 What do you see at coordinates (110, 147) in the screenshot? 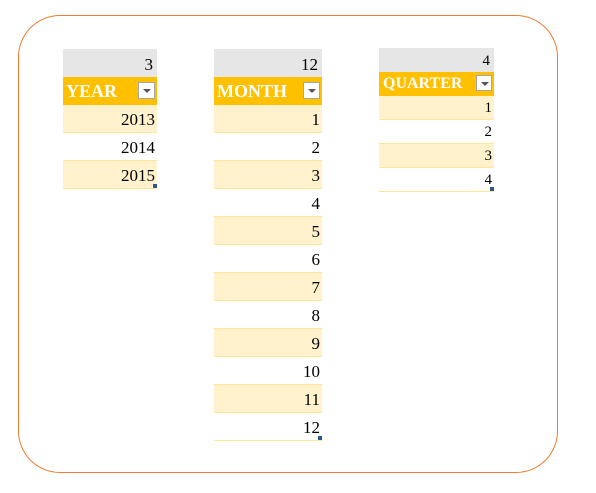
I see `table-row: 2014` at bounding box center [110, 147].